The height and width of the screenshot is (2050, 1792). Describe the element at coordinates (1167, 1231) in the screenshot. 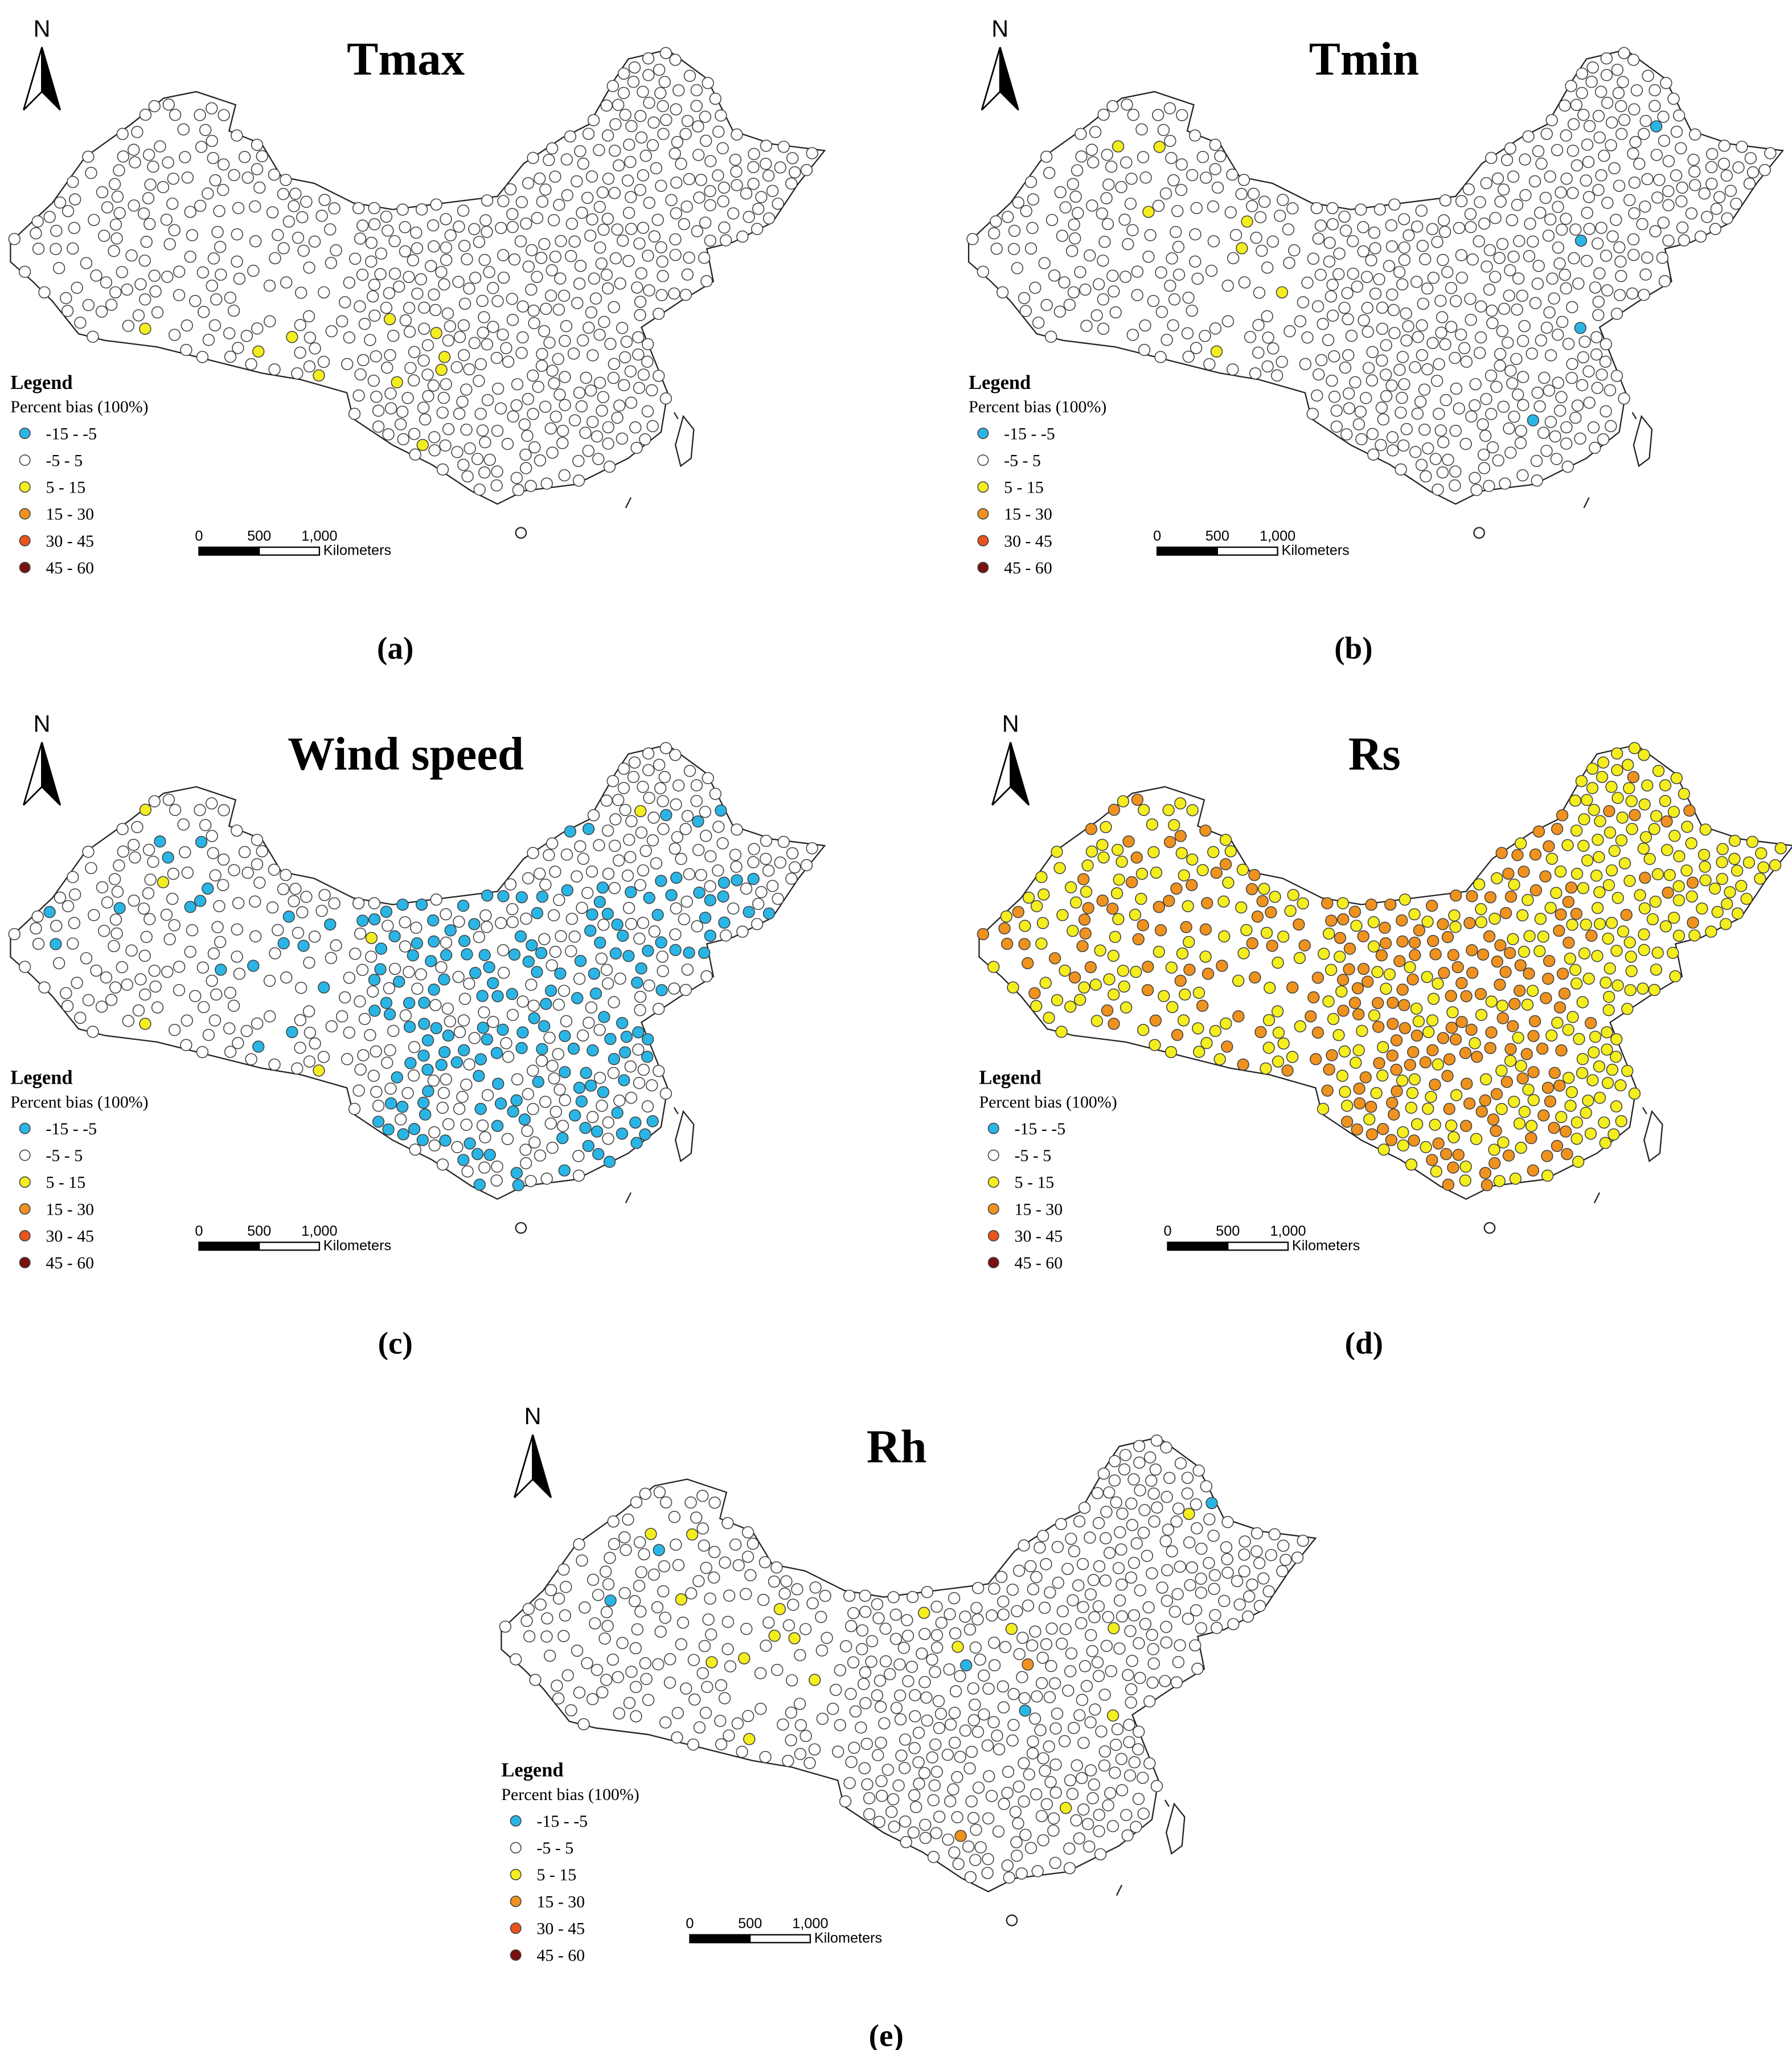

I see `scale-label: 0` at that location.